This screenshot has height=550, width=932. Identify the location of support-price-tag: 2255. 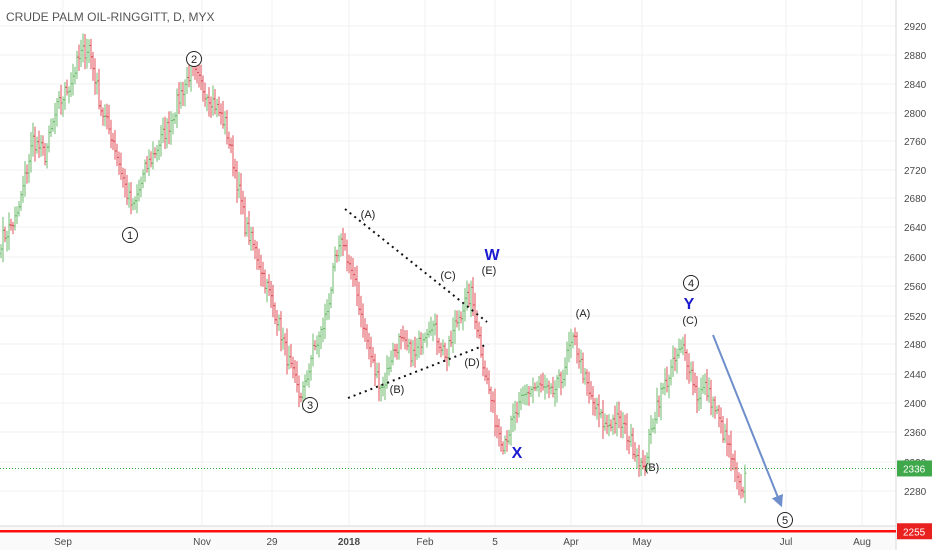
(914, 531).